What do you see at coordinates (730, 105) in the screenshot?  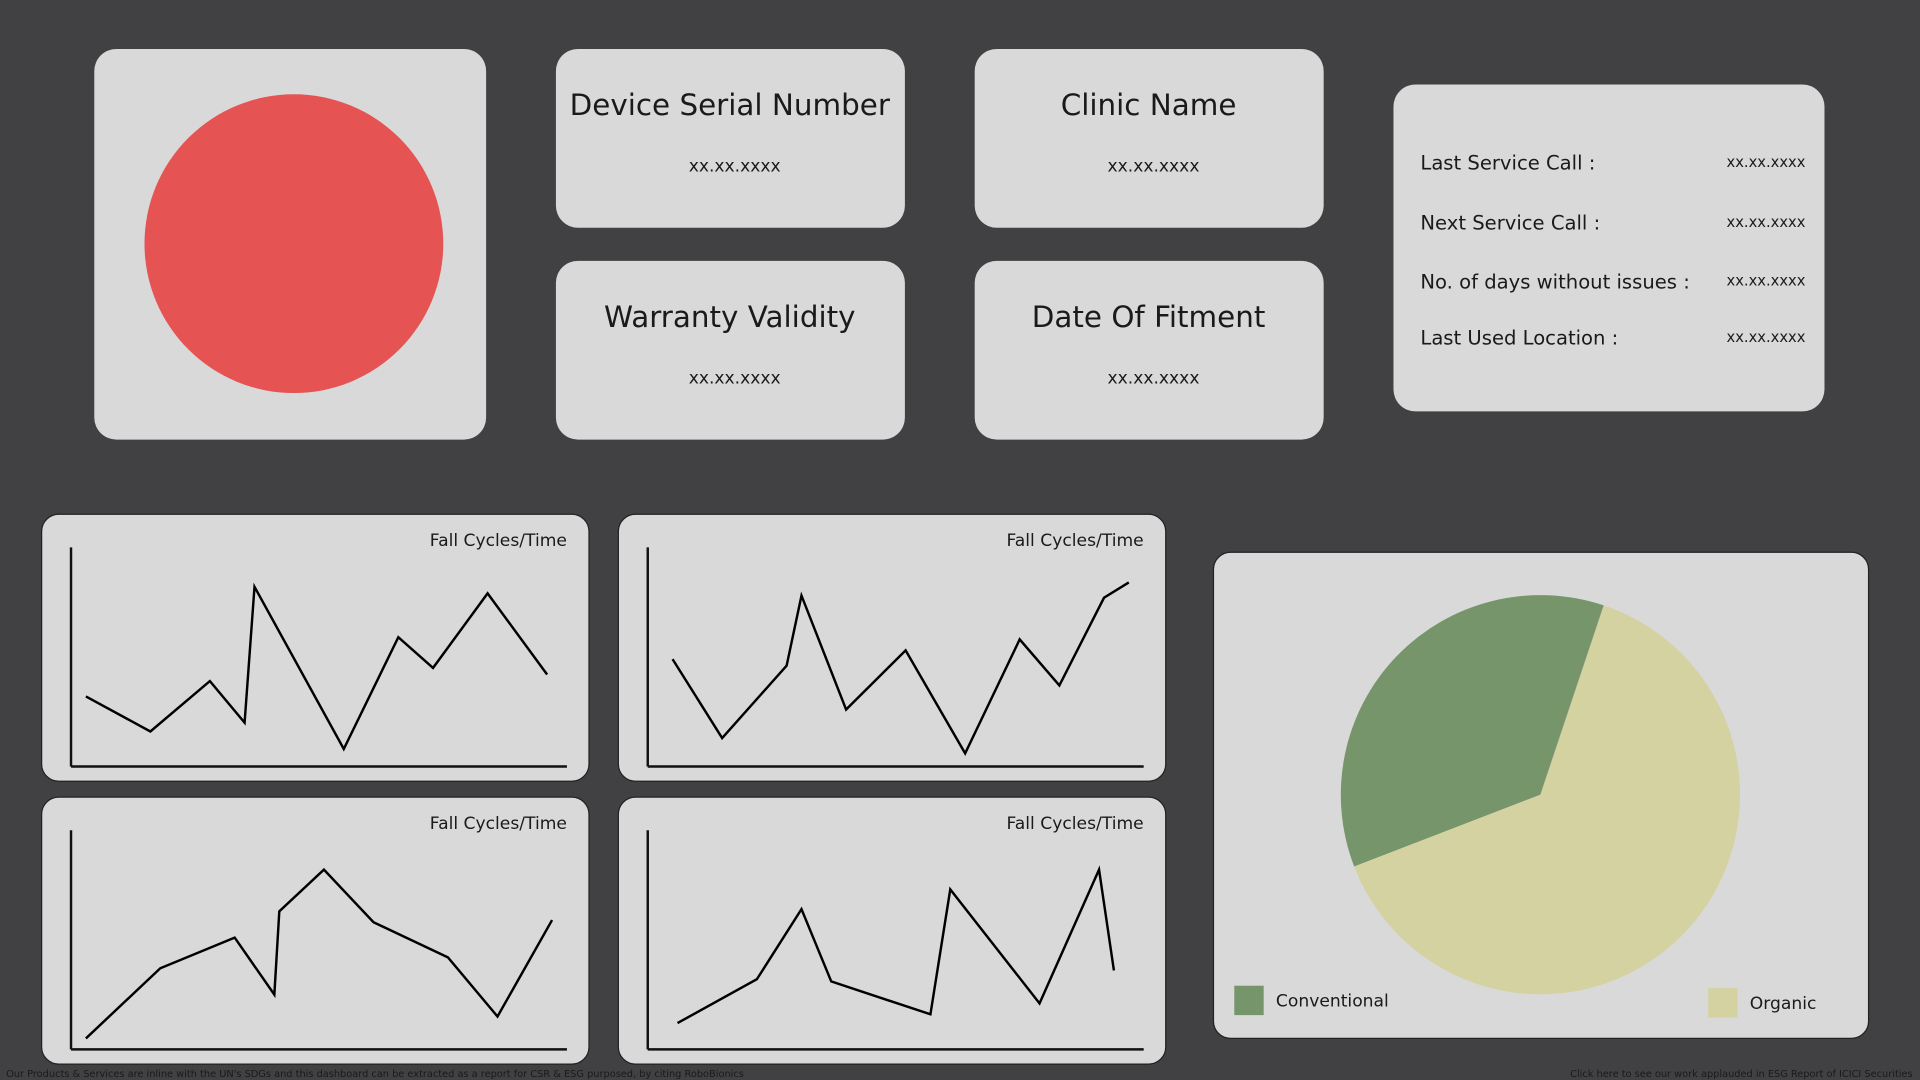 I see `tile-title: Device Serial Number` at bounding box center [730, 105].